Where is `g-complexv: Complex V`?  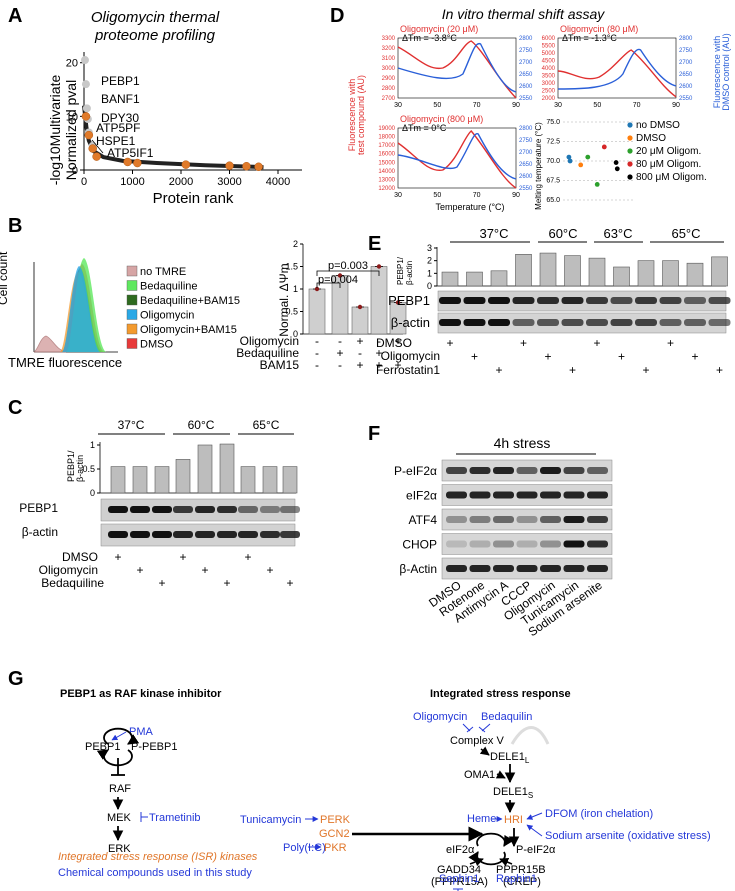
g-complexv: Complex V is located at coordinates (477, 741).